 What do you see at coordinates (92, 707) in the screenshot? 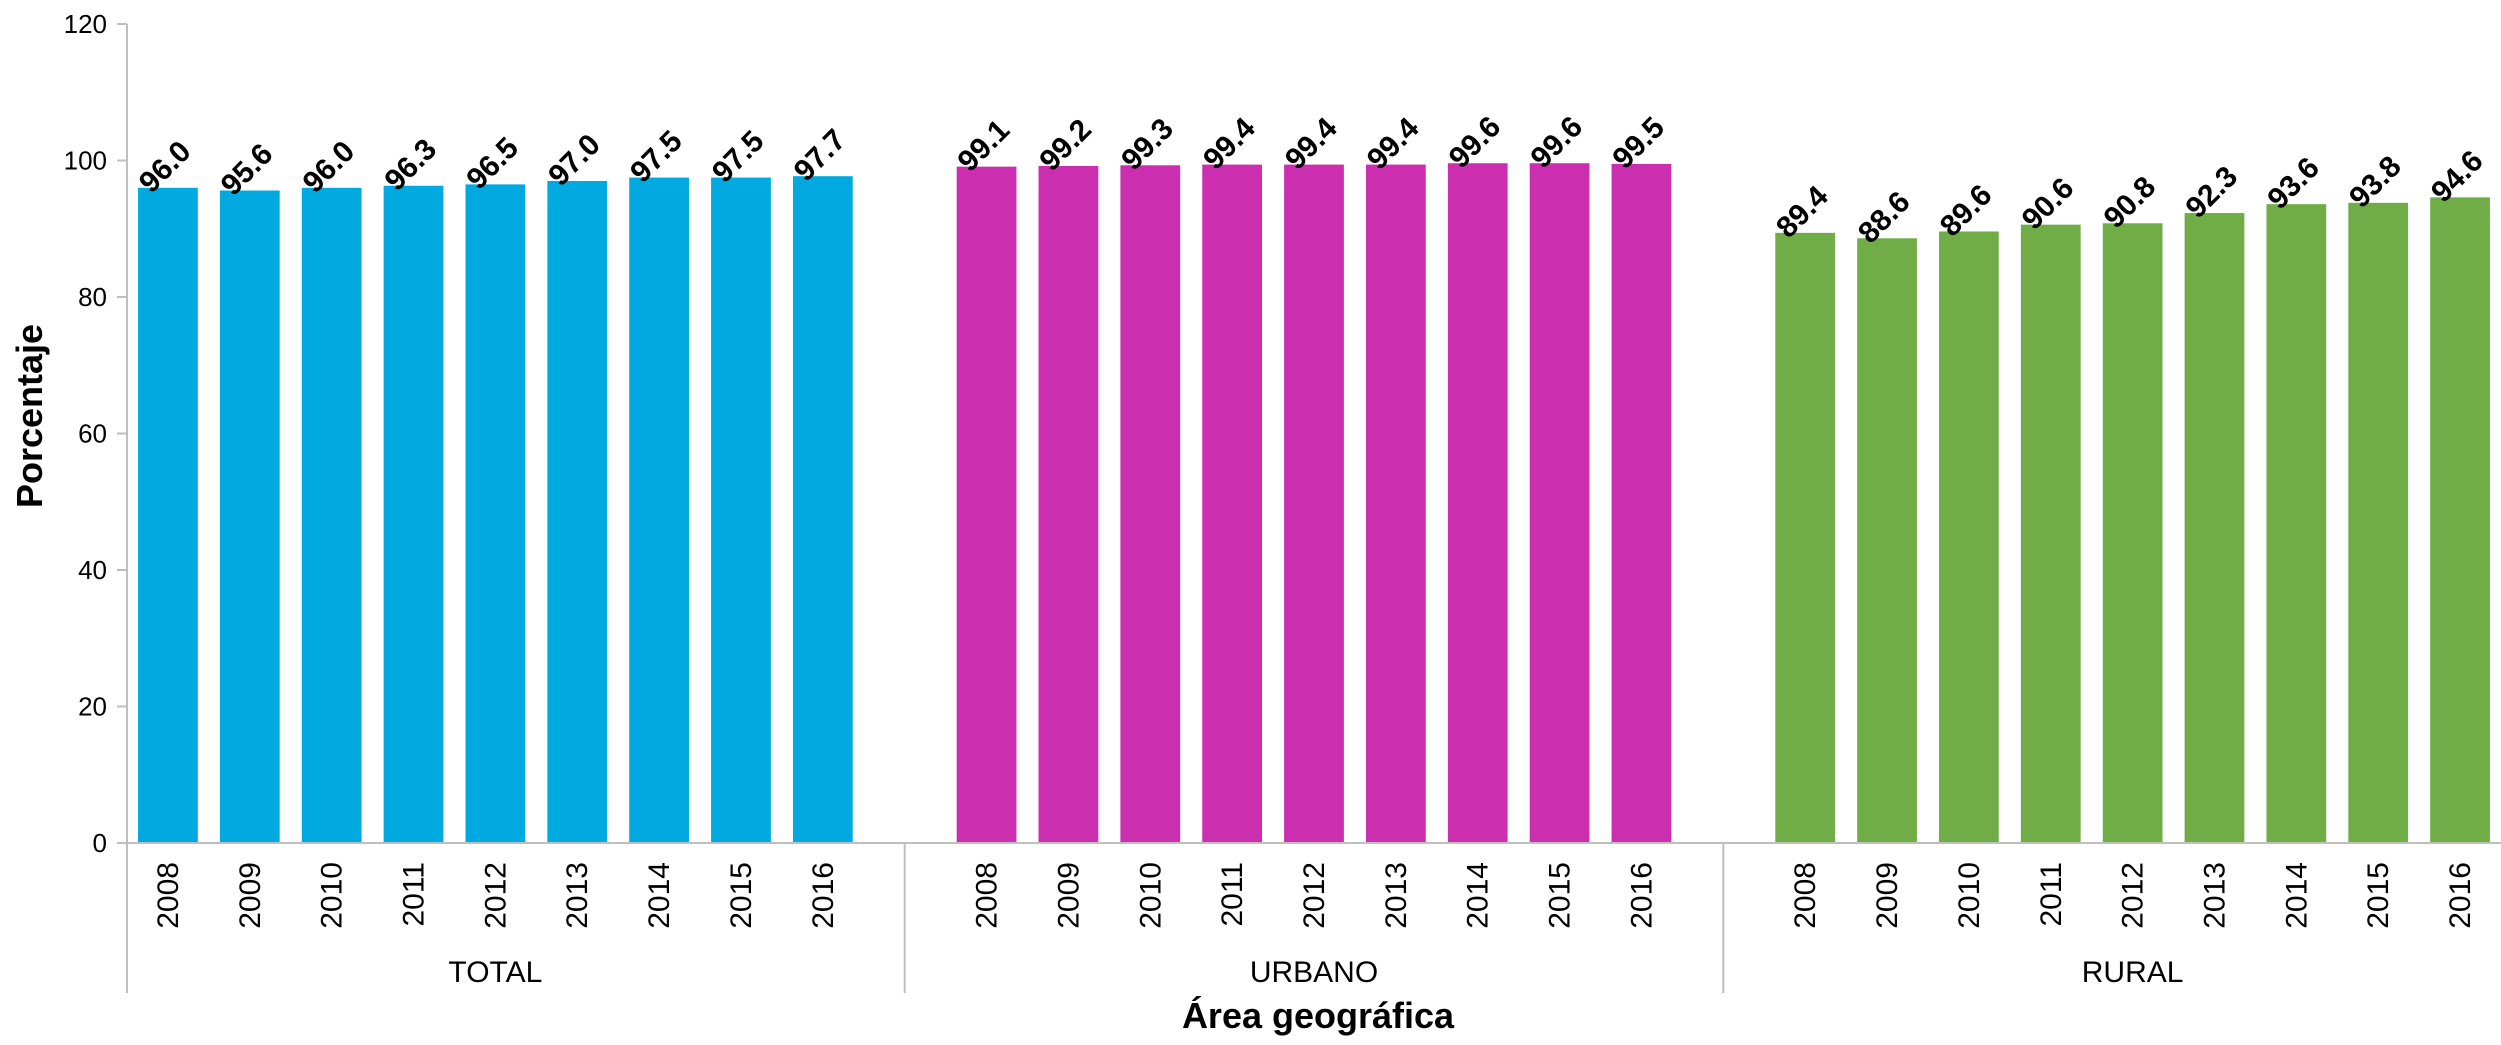
I see `y-tick-label: 20` at bounding box center [92, 707].